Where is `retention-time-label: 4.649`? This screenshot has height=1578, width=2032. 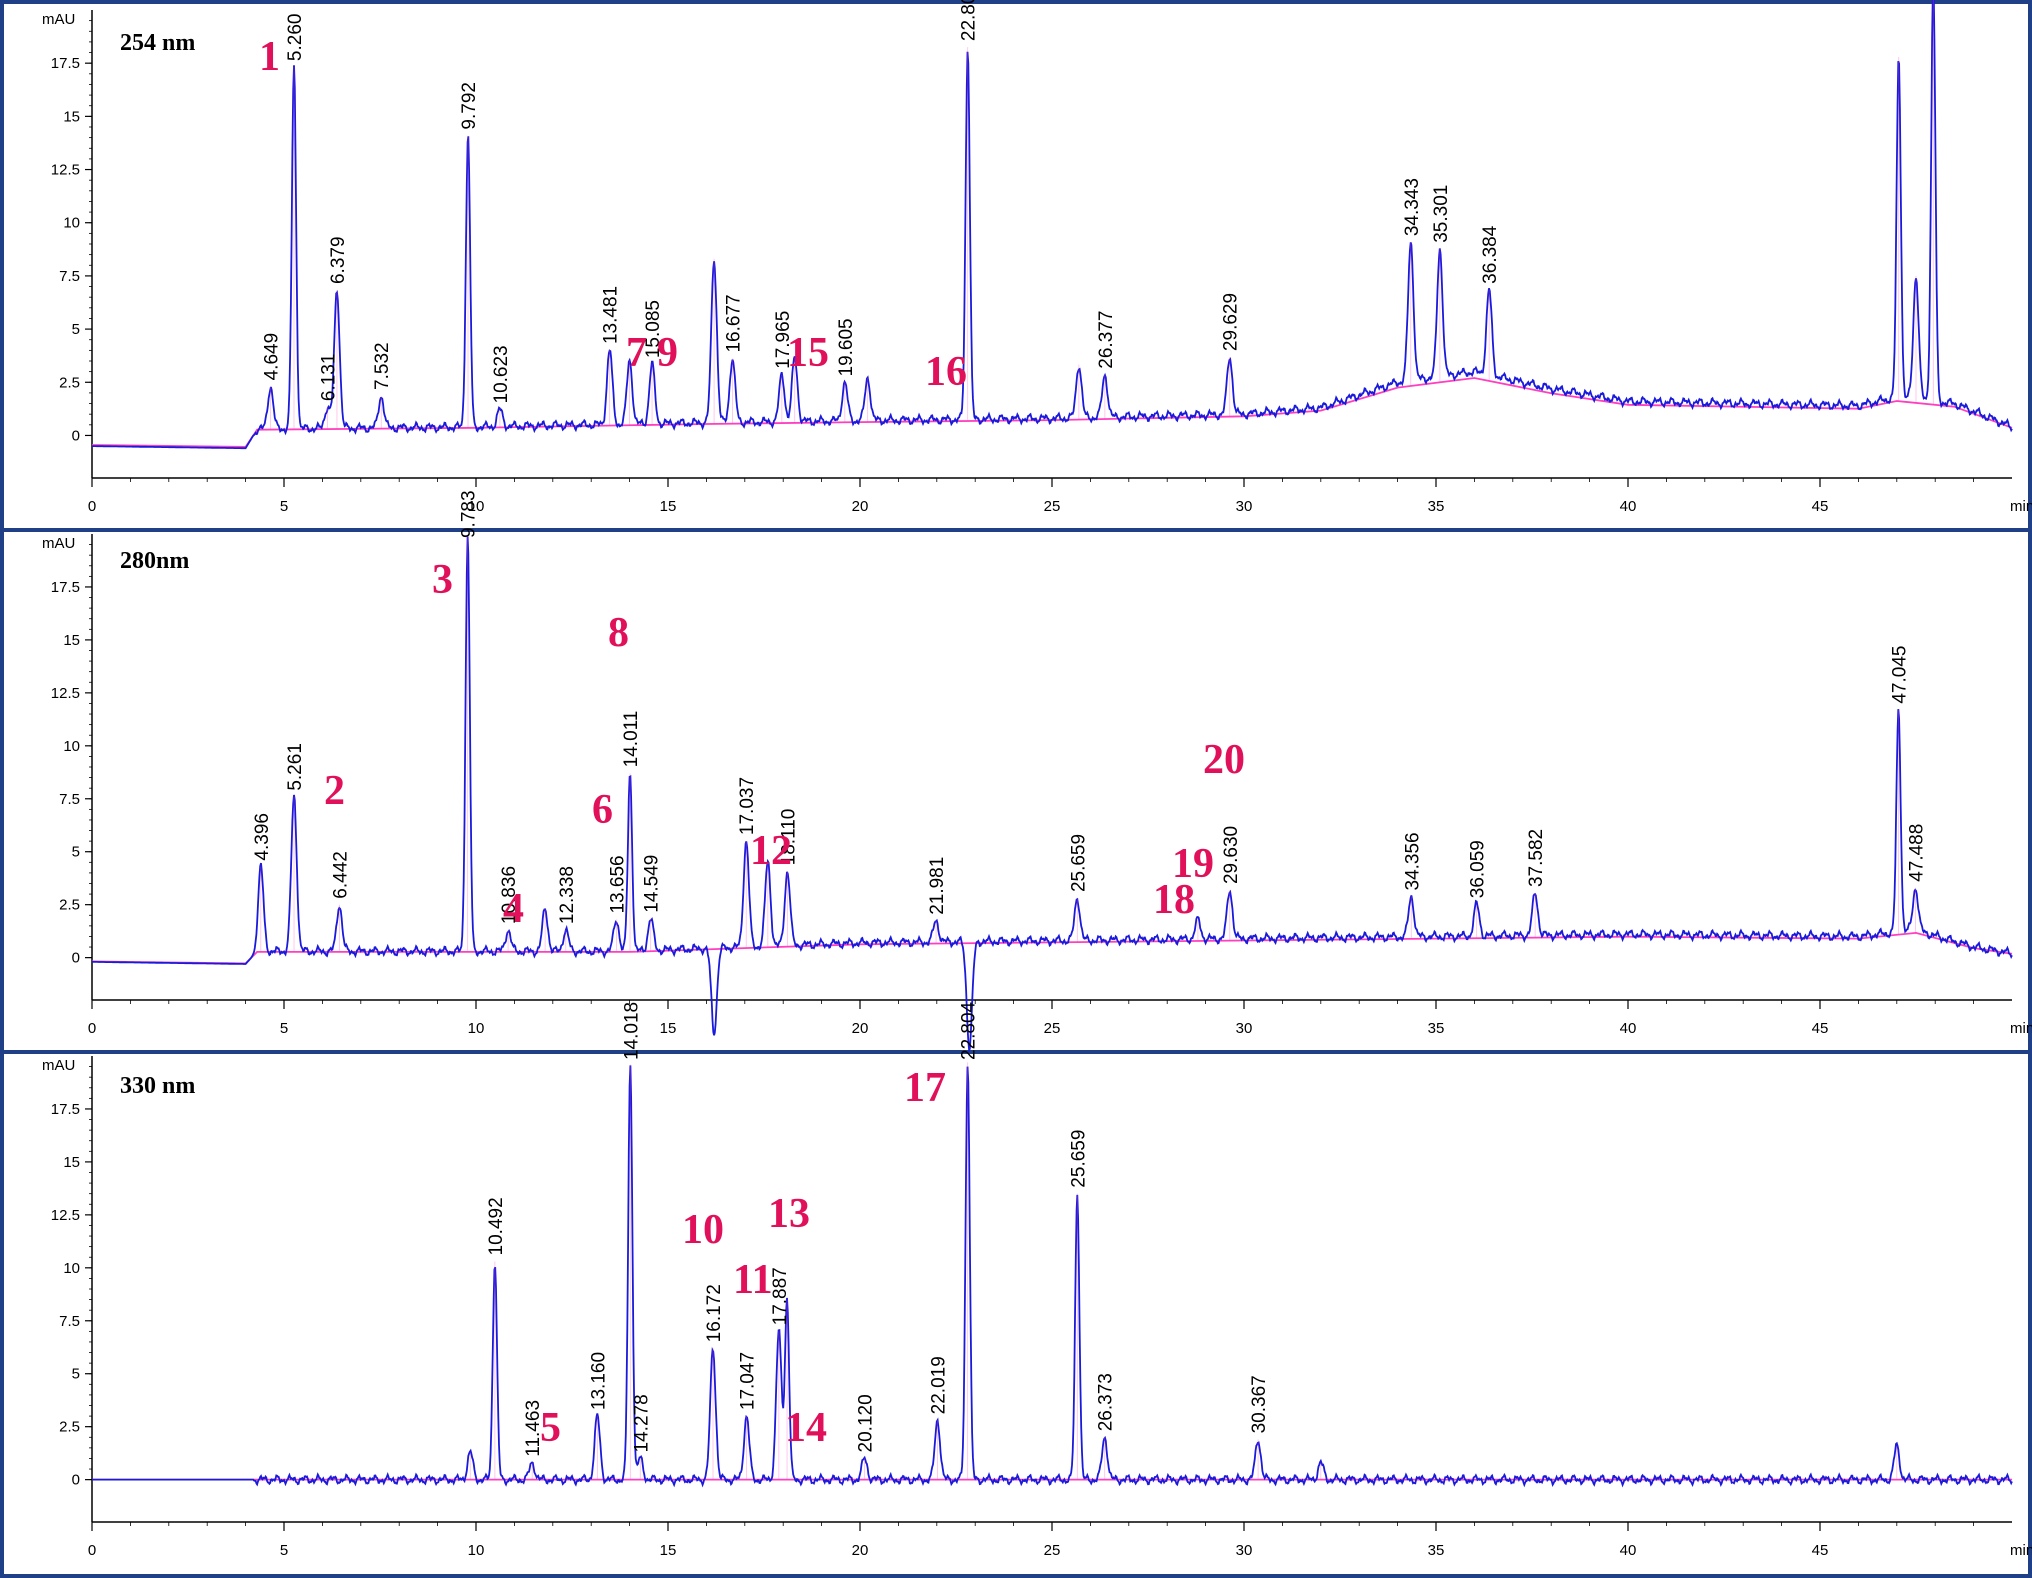 retention-time-label: 4.649 is located at coordinates (272, 357).